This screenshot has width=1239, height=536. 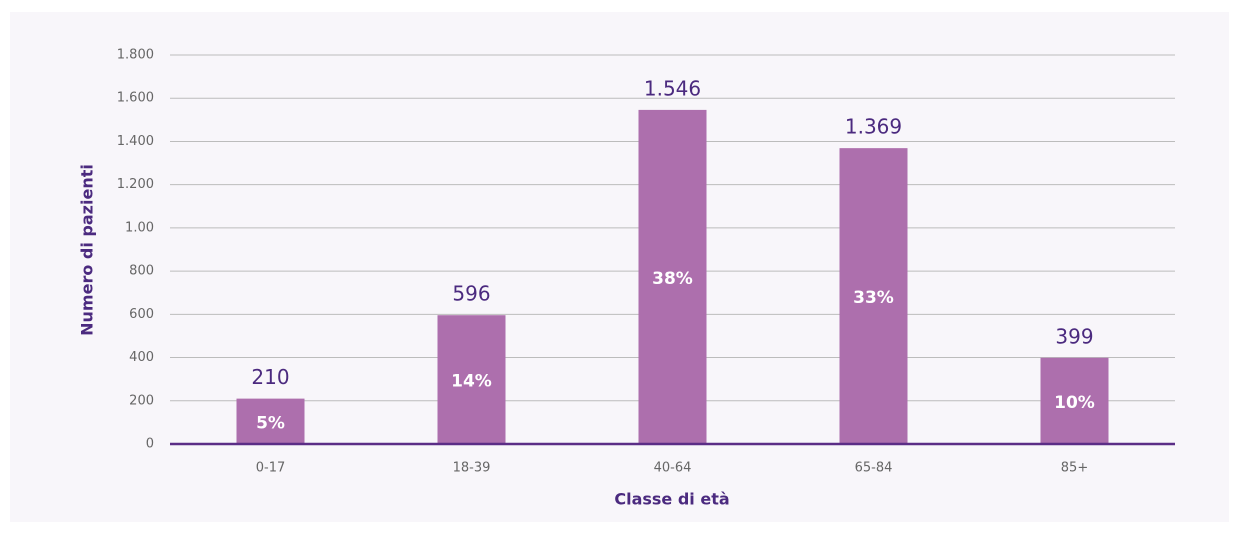 I want to click on y-axis-title: Numero di pazienti, so click(x=87, y=250).